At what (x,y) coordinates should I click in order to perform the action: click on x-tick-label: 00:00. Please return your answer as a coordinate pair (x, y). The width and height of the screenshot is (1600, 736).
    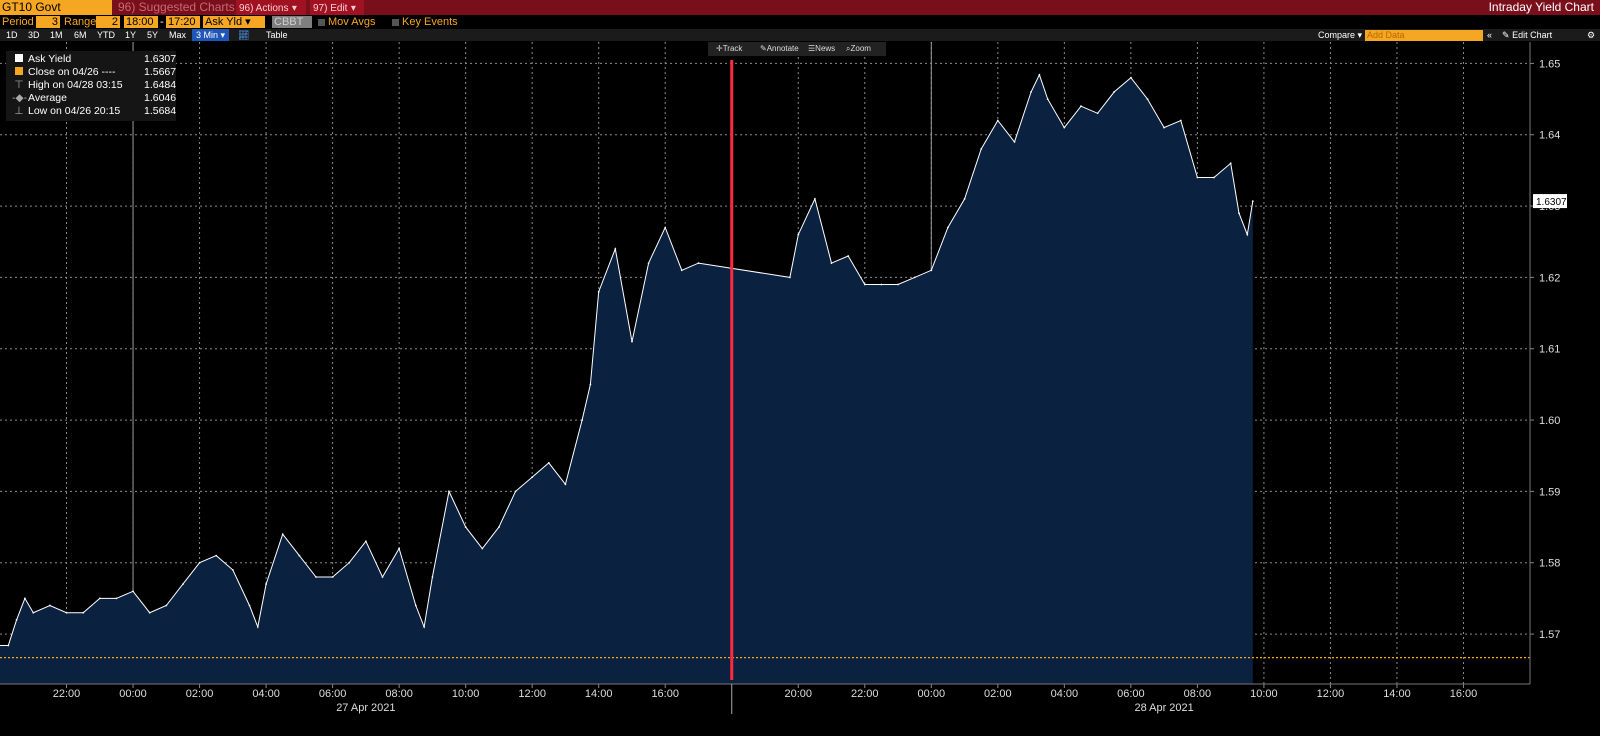
    Looking at the image, I should click on (133, 694).